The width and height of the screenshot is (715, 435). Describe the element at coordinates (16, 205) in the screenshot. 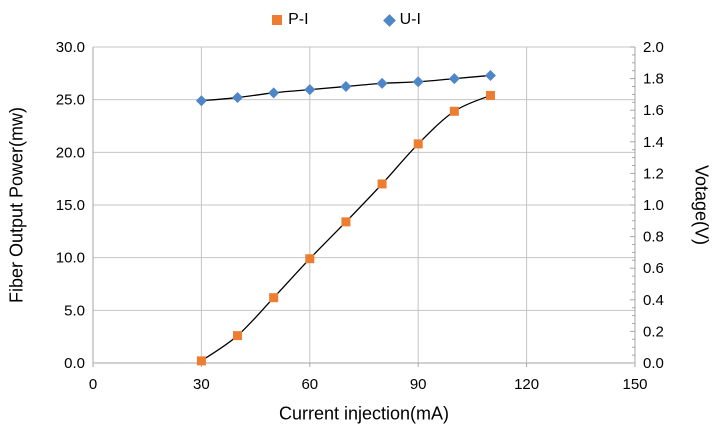

I see `y-axis-label-left: Fiber Output Power(mw)` at that location.